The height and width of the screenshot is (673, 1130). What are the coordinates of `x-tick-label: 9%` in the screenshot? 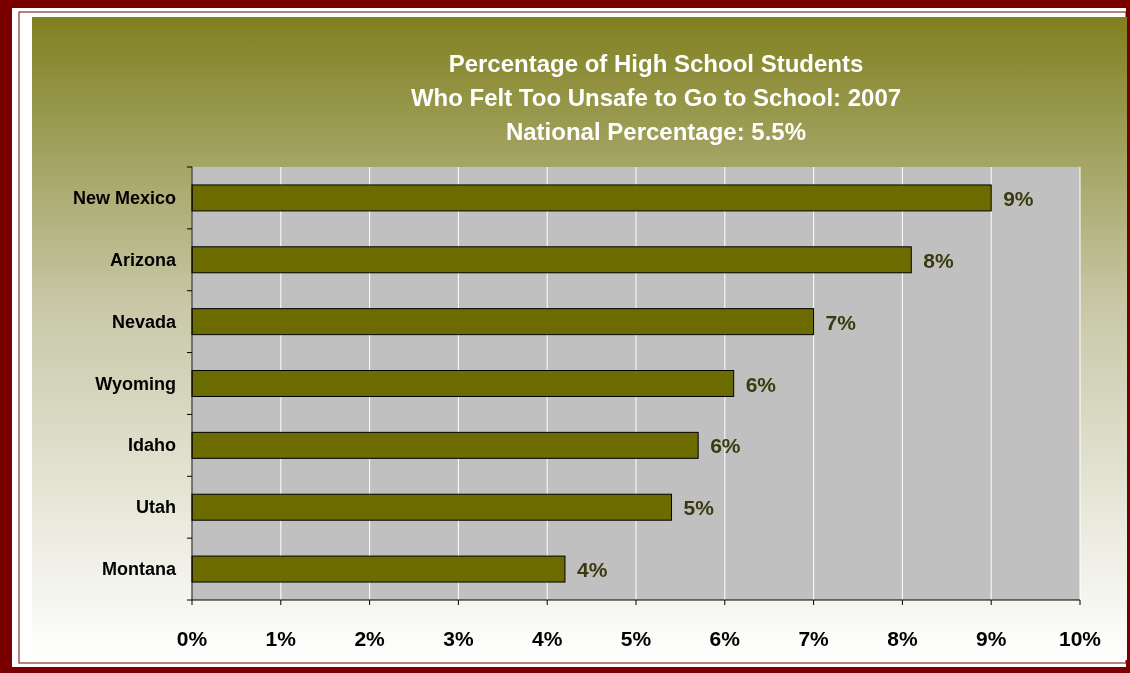 It's located at (991, 638).